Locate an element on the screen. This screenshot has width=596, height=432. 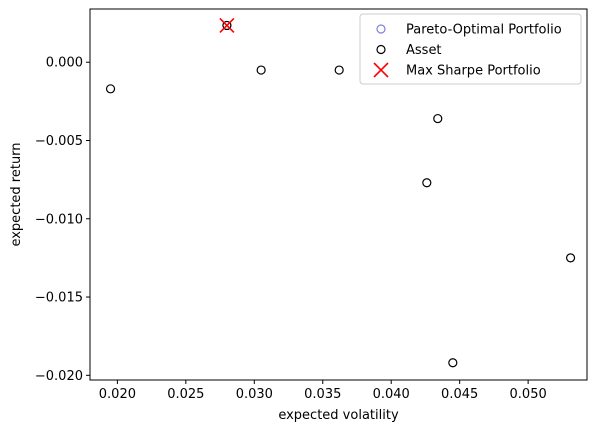
x-tick-label: 0.050 is located at coordinates (528, 394).